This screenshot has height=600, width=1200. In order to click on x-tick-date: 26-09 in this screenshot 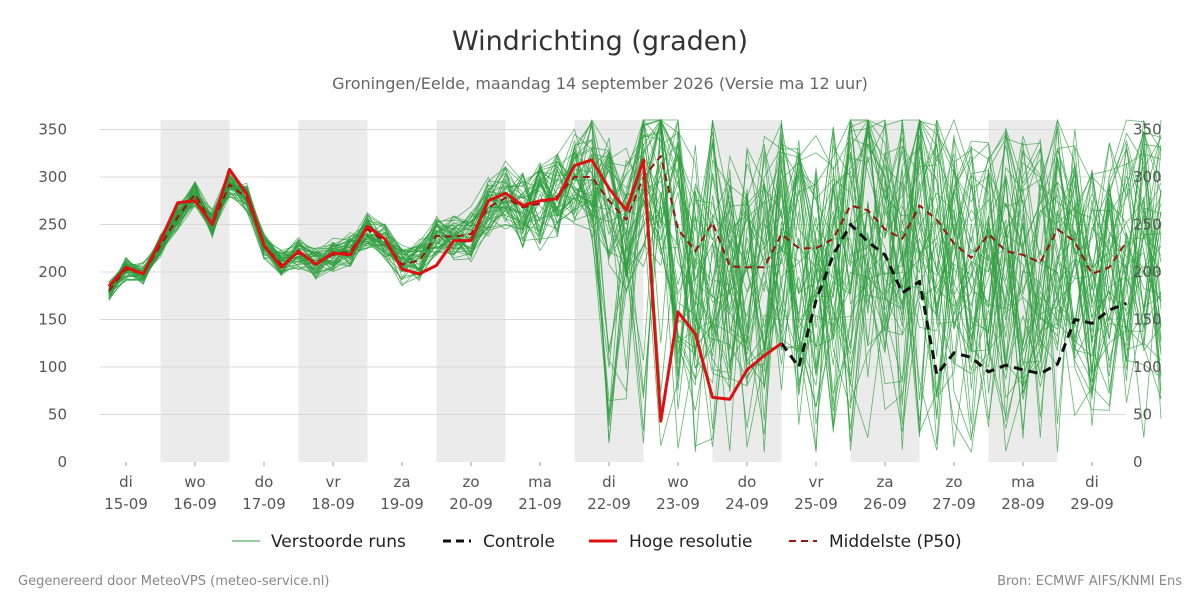, I will do `click(885, 504)`.